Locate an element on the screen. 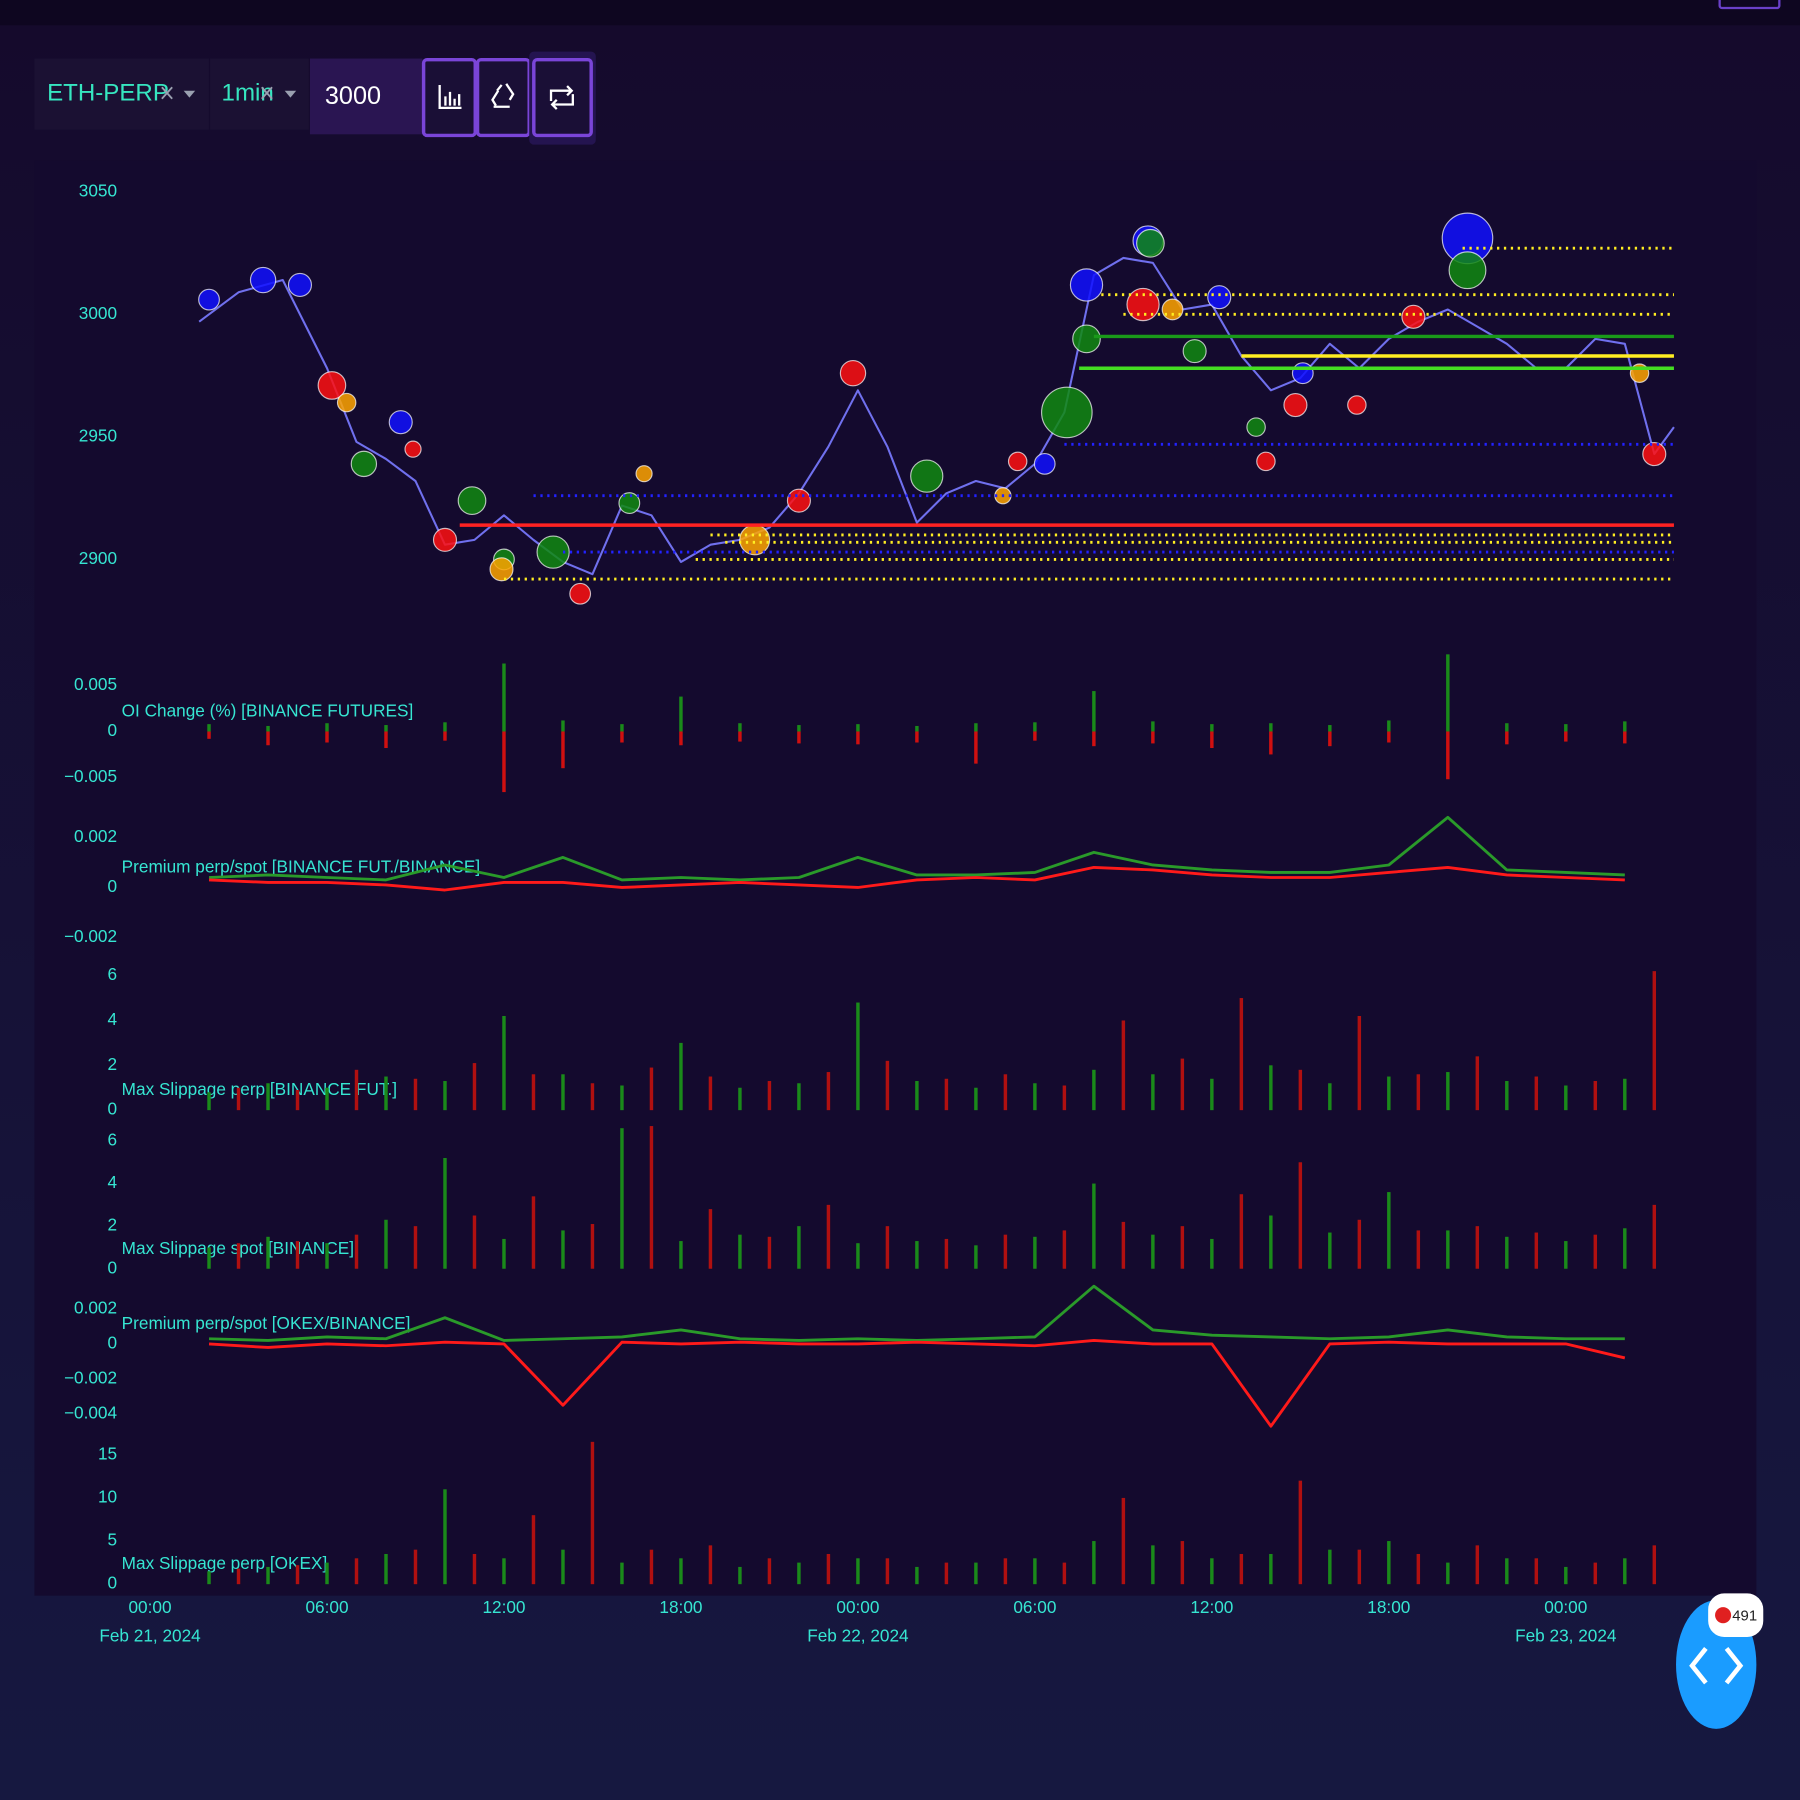  y-tick-label: 6 is located at coordinates (113, 1140).